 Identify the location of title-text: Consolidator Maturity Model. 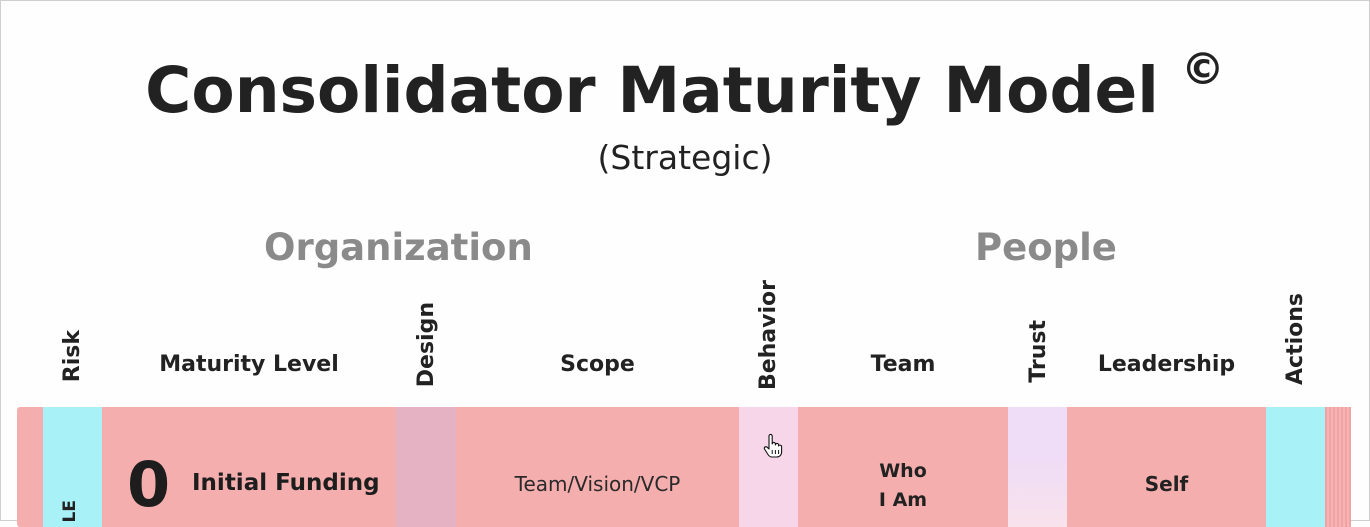
(652, 90).